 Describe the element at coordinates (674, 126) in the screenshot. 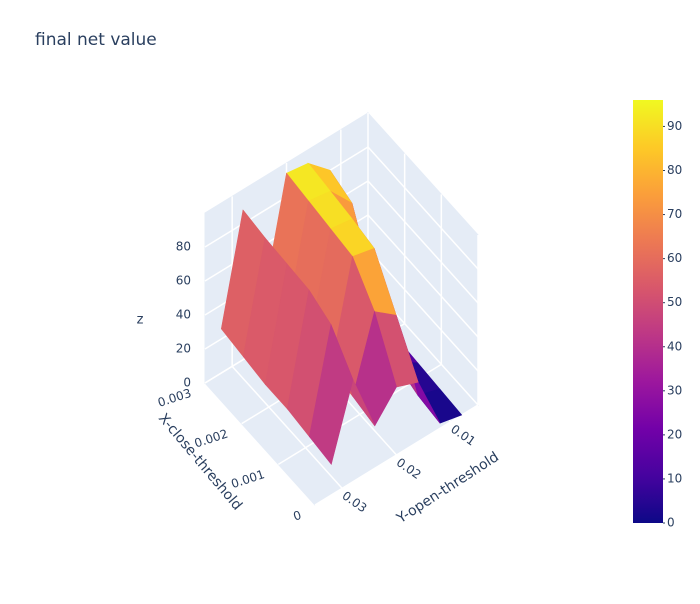

I see `colorbar-tick-label: 90` at that location.